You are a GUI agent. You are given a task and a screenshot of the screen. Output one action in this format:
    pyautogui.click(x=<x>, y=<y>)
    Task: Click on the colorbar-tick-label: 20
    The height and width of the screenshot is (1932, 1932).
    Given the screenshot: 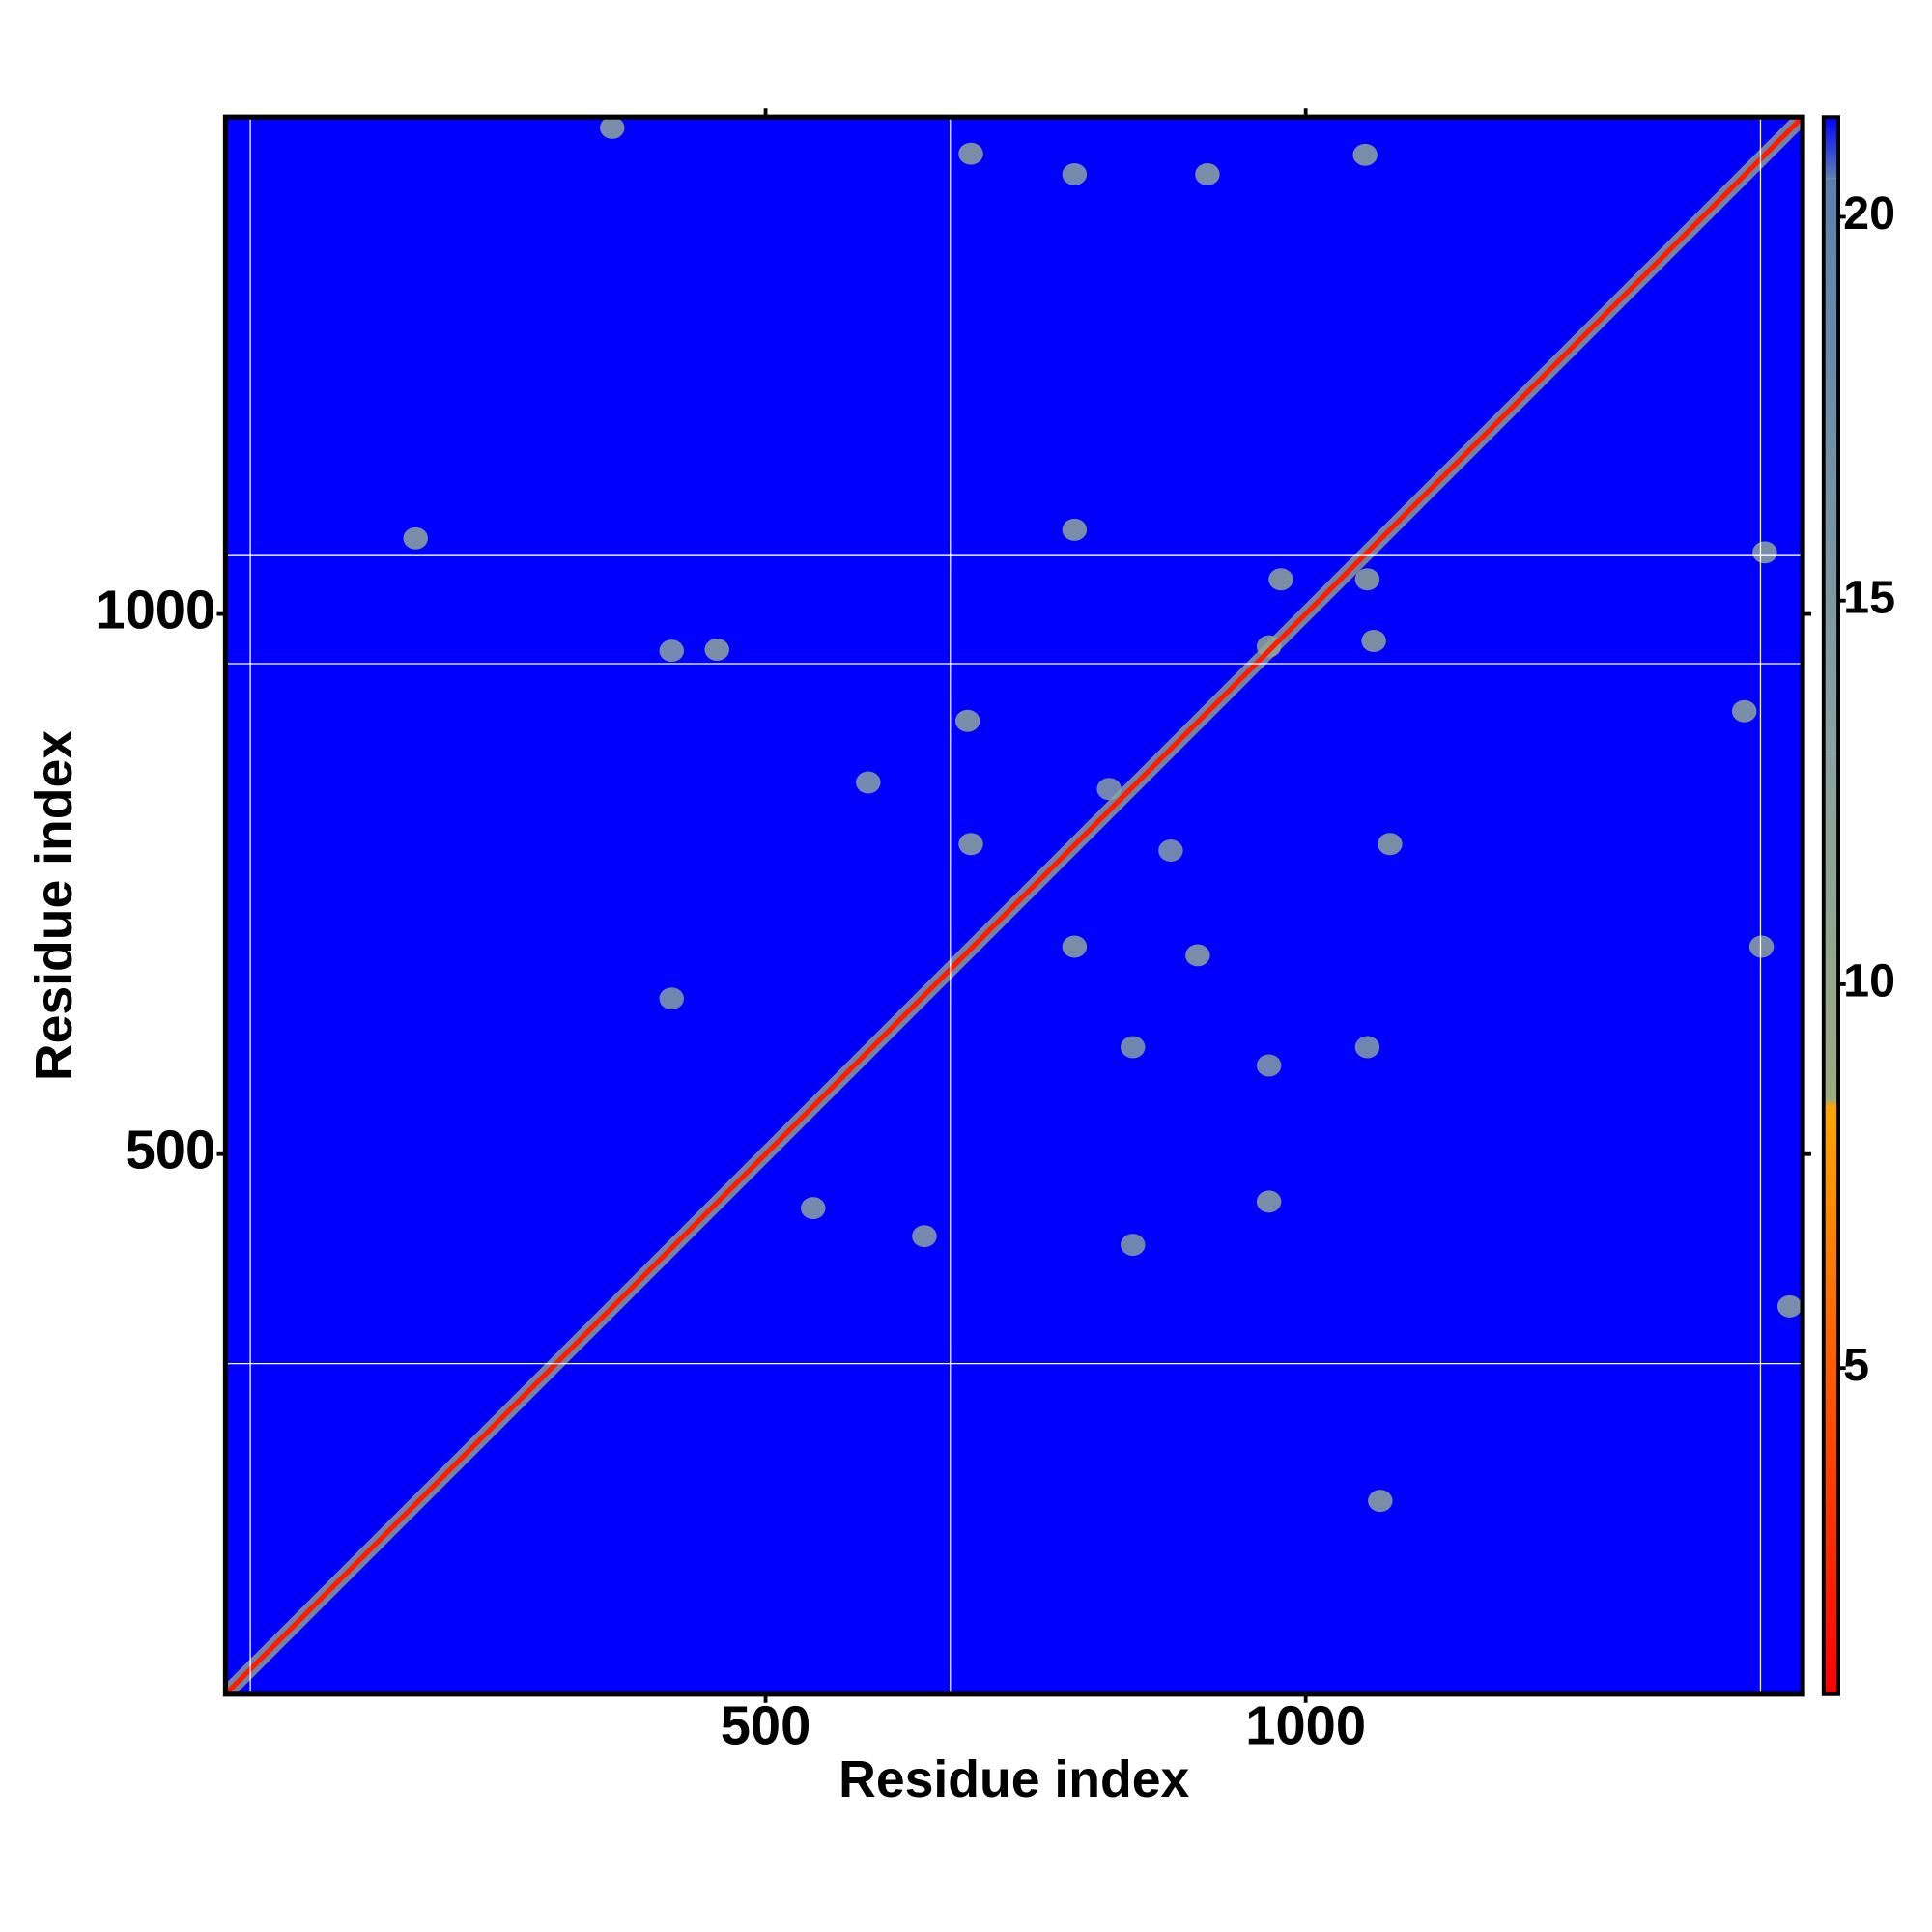 What is the action you would take?
    pyautogui.click(x=1869, y=213)
    